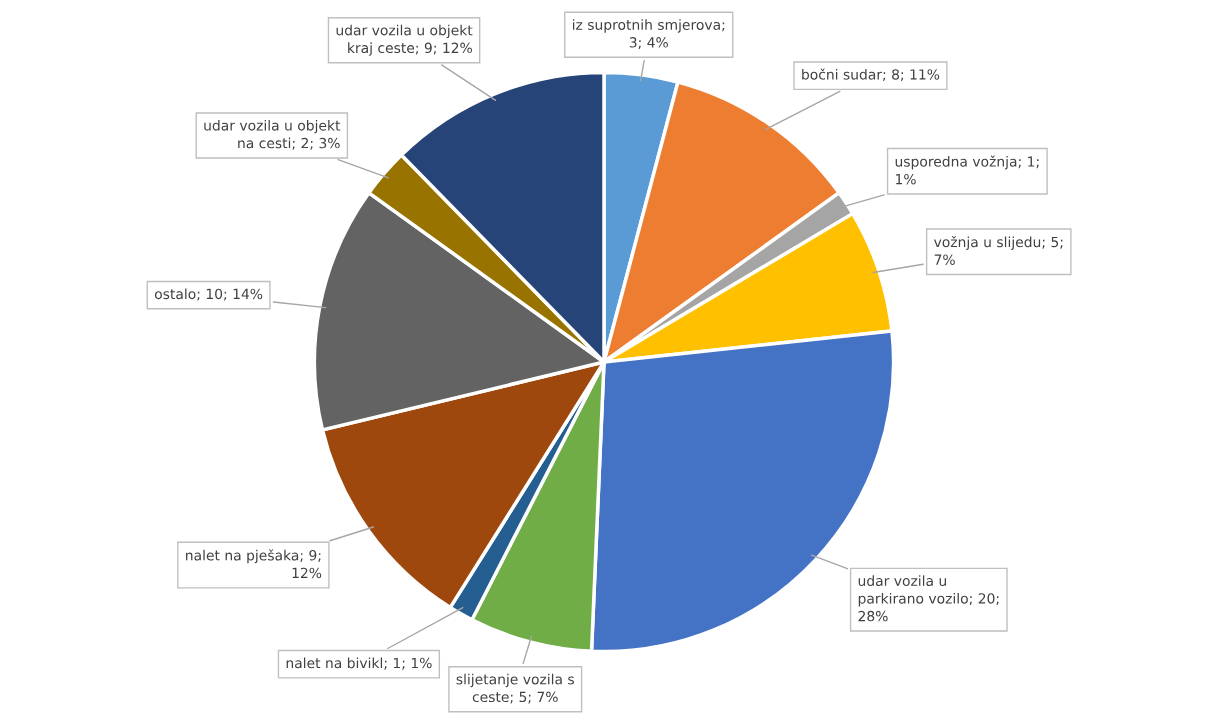  I want to click on slice-label: bočni sudar; 8; 11%, so click(871, 75).